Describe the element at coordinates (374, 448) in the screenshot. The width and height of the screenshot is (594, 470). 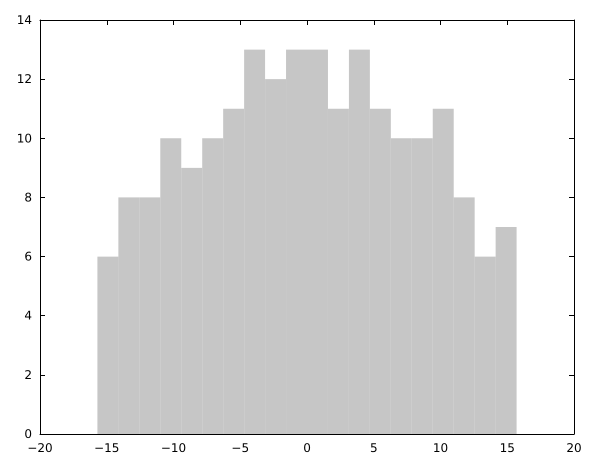
I see `x-tick-label: 5` at that location.